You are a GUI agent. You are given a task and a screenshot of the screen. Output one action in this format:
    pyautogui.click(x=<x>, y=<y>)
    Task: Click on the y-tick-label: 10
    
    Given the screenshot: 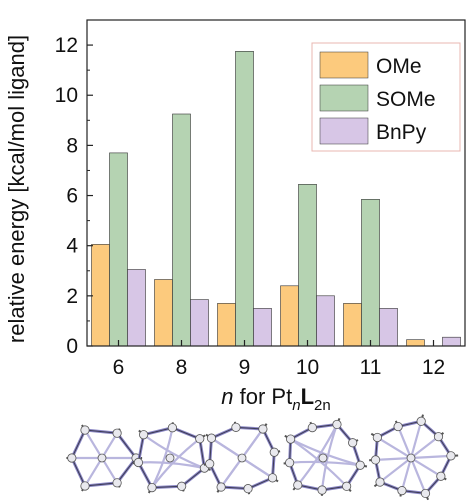 What is the action you would take?
    pyautogui.click(x=66, y=95)
    